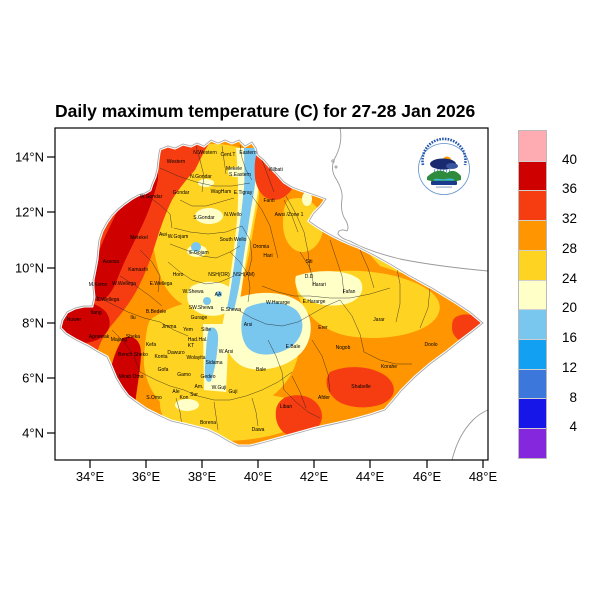  I want to click on region-label: Liban, so click(286, 407).